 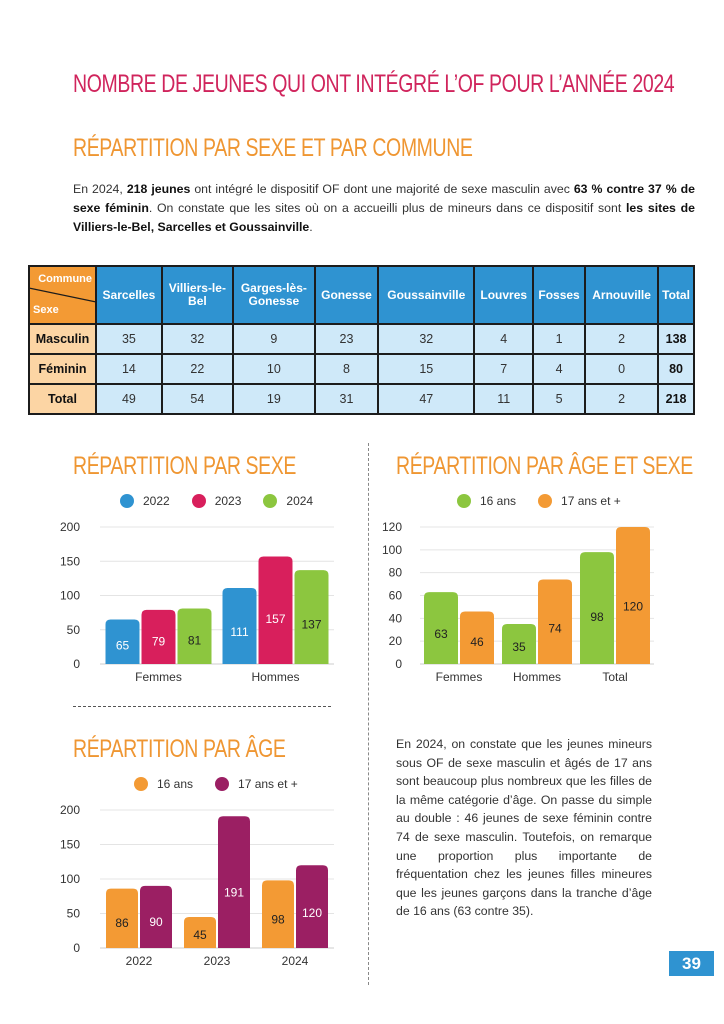 What do you see at coordinates (197, 295) in the screenshot?
I see `table-column-header: Villiers-le- Bel` at bounding box center [197, 295].